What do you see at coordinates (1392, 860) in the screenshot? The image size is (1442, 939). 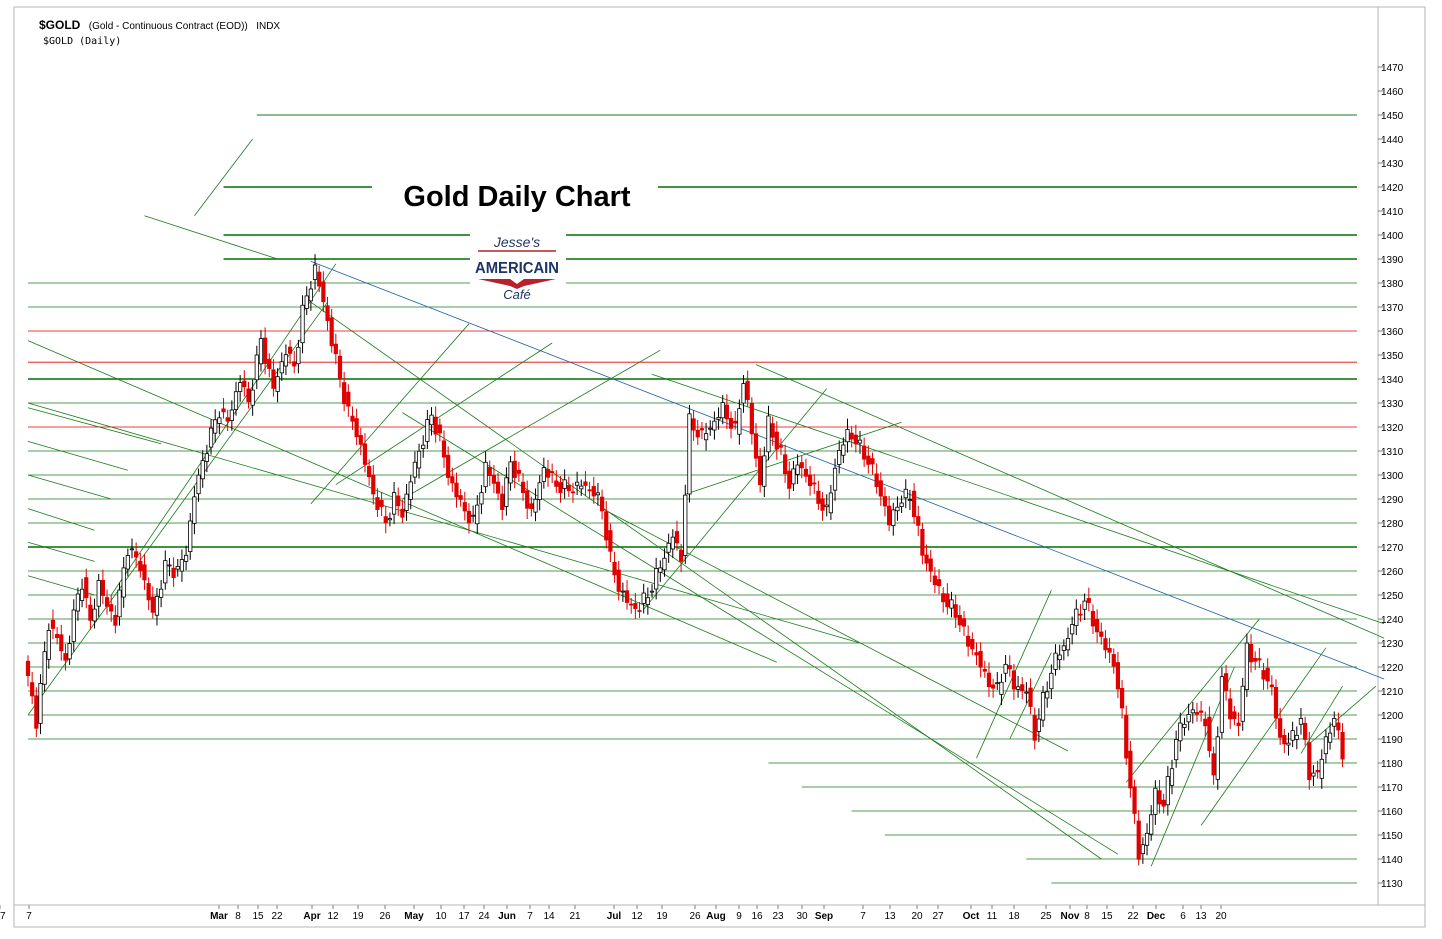 I see `y-tick-label: 1140` at bounding box center [1392, 860].